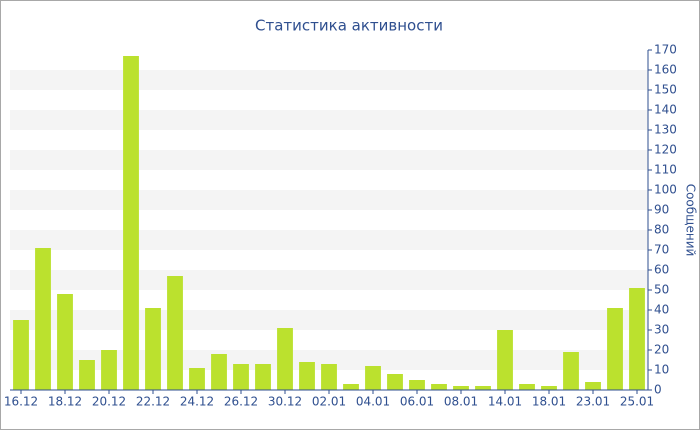  I want to click on x-tick-label: 23.01, so click(593, 402).